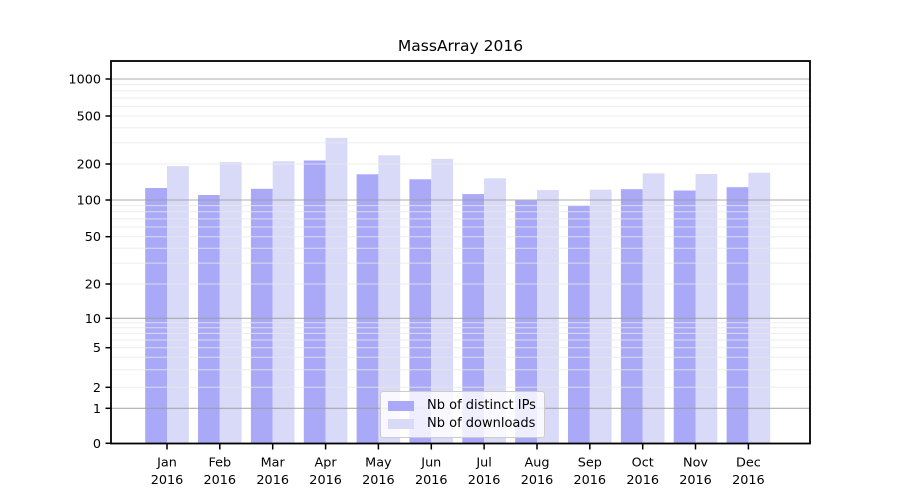 The width and height of the screenshot is (900, 500). I want to click on y-tick-label: 1, so click(97, 409).